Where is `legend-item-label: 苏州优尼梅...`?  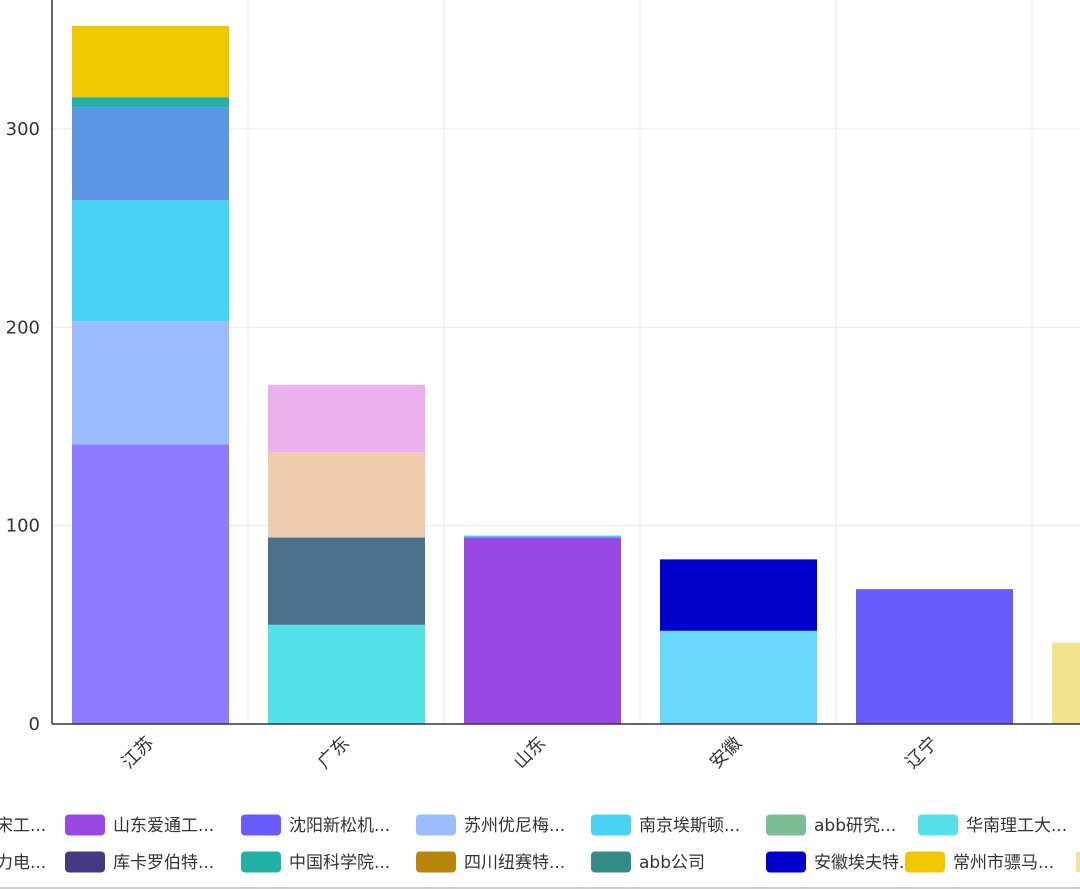 legend-item-label: 苏州优尼梅... is located at coordinates (514, 826).